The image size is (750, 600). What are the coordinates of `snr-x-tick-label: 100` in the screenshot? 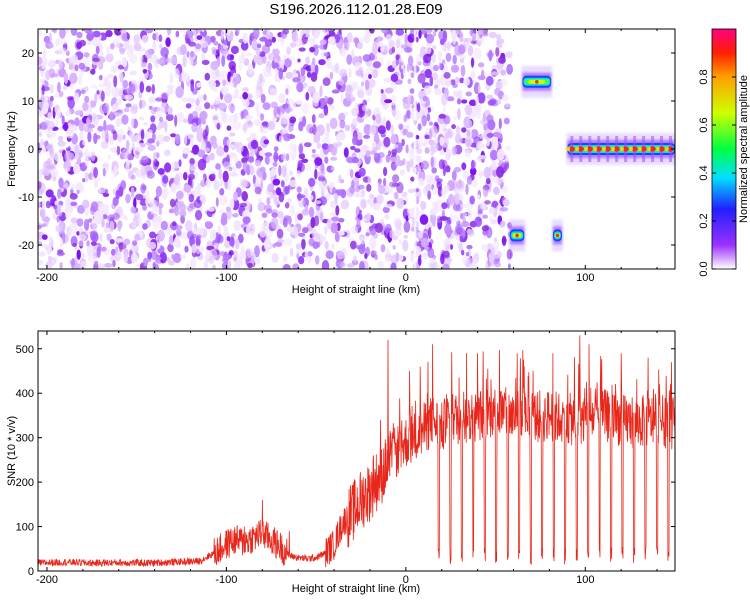 It's located at (585, 580).